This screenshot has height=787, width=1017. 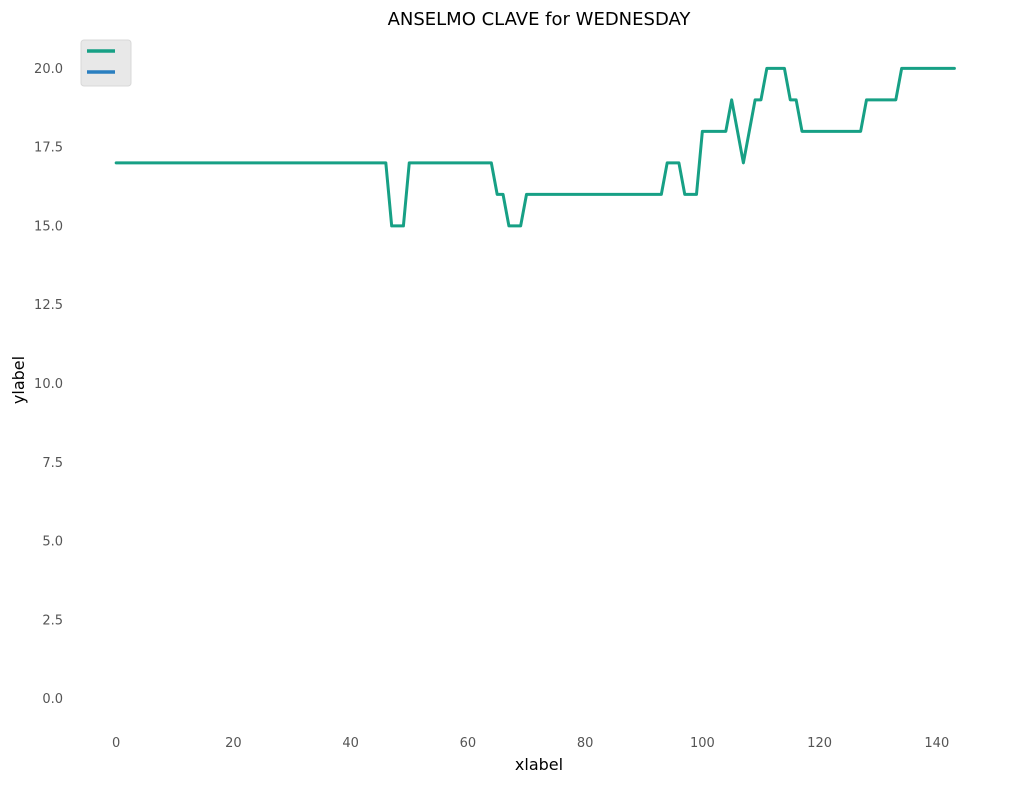 I want to click on x-tick-label: 140, so click(x=936, y=743).